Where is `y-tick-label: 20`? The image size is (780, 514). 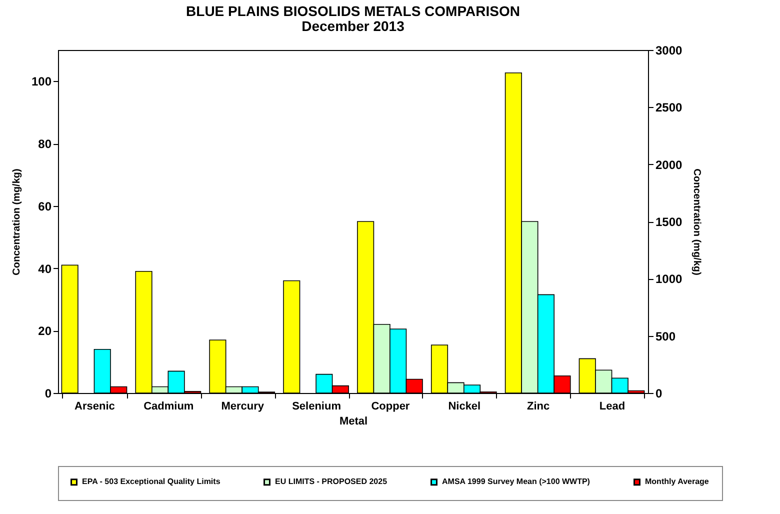 y-tick-label: 20 is located at coordinates (45, 331).